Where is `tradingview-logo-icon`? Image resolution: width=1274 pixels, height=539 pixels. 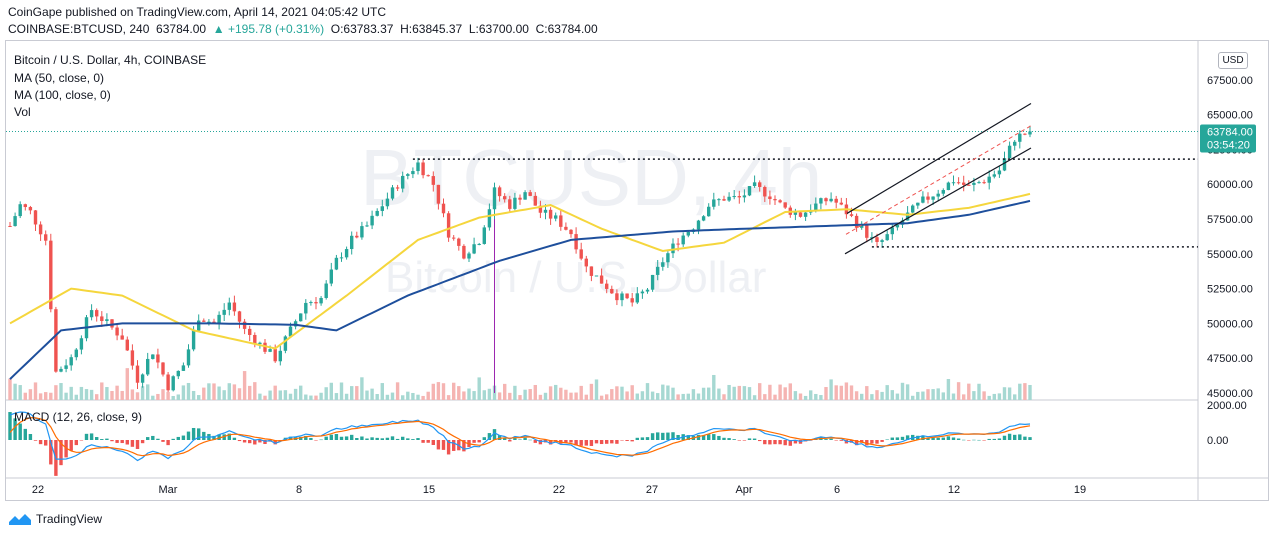 tradingview-logo-icon is located at coordinates (20, 519).